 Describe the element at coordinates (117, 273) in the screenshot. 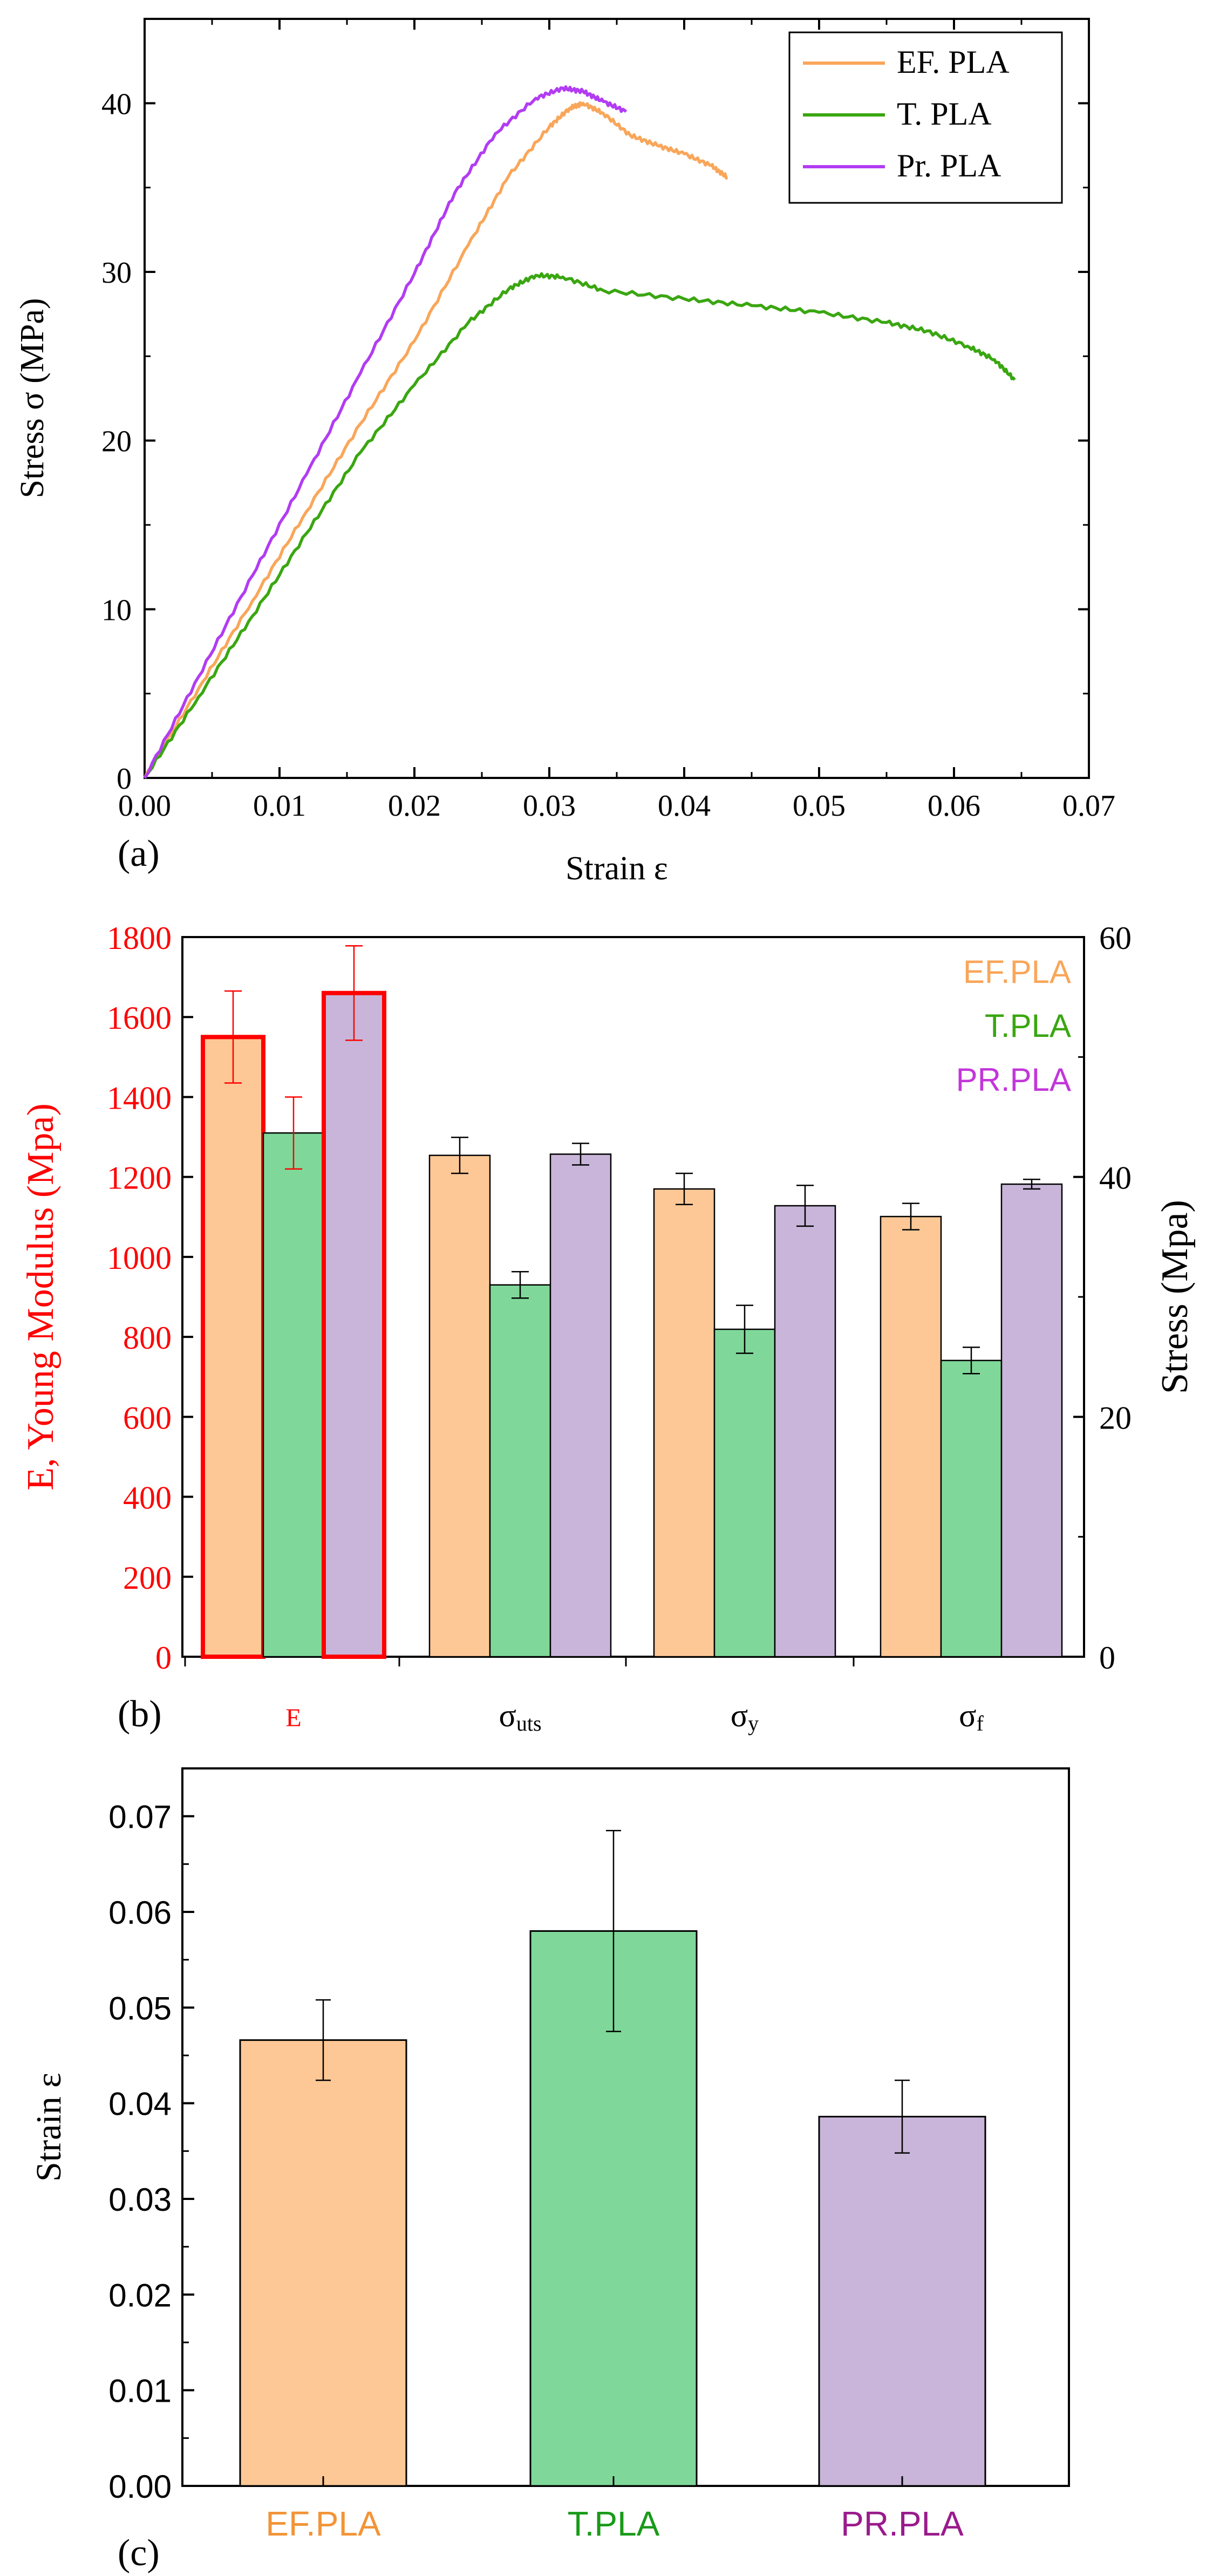

I see `panel-a-y-tick-label: 30` at that location.